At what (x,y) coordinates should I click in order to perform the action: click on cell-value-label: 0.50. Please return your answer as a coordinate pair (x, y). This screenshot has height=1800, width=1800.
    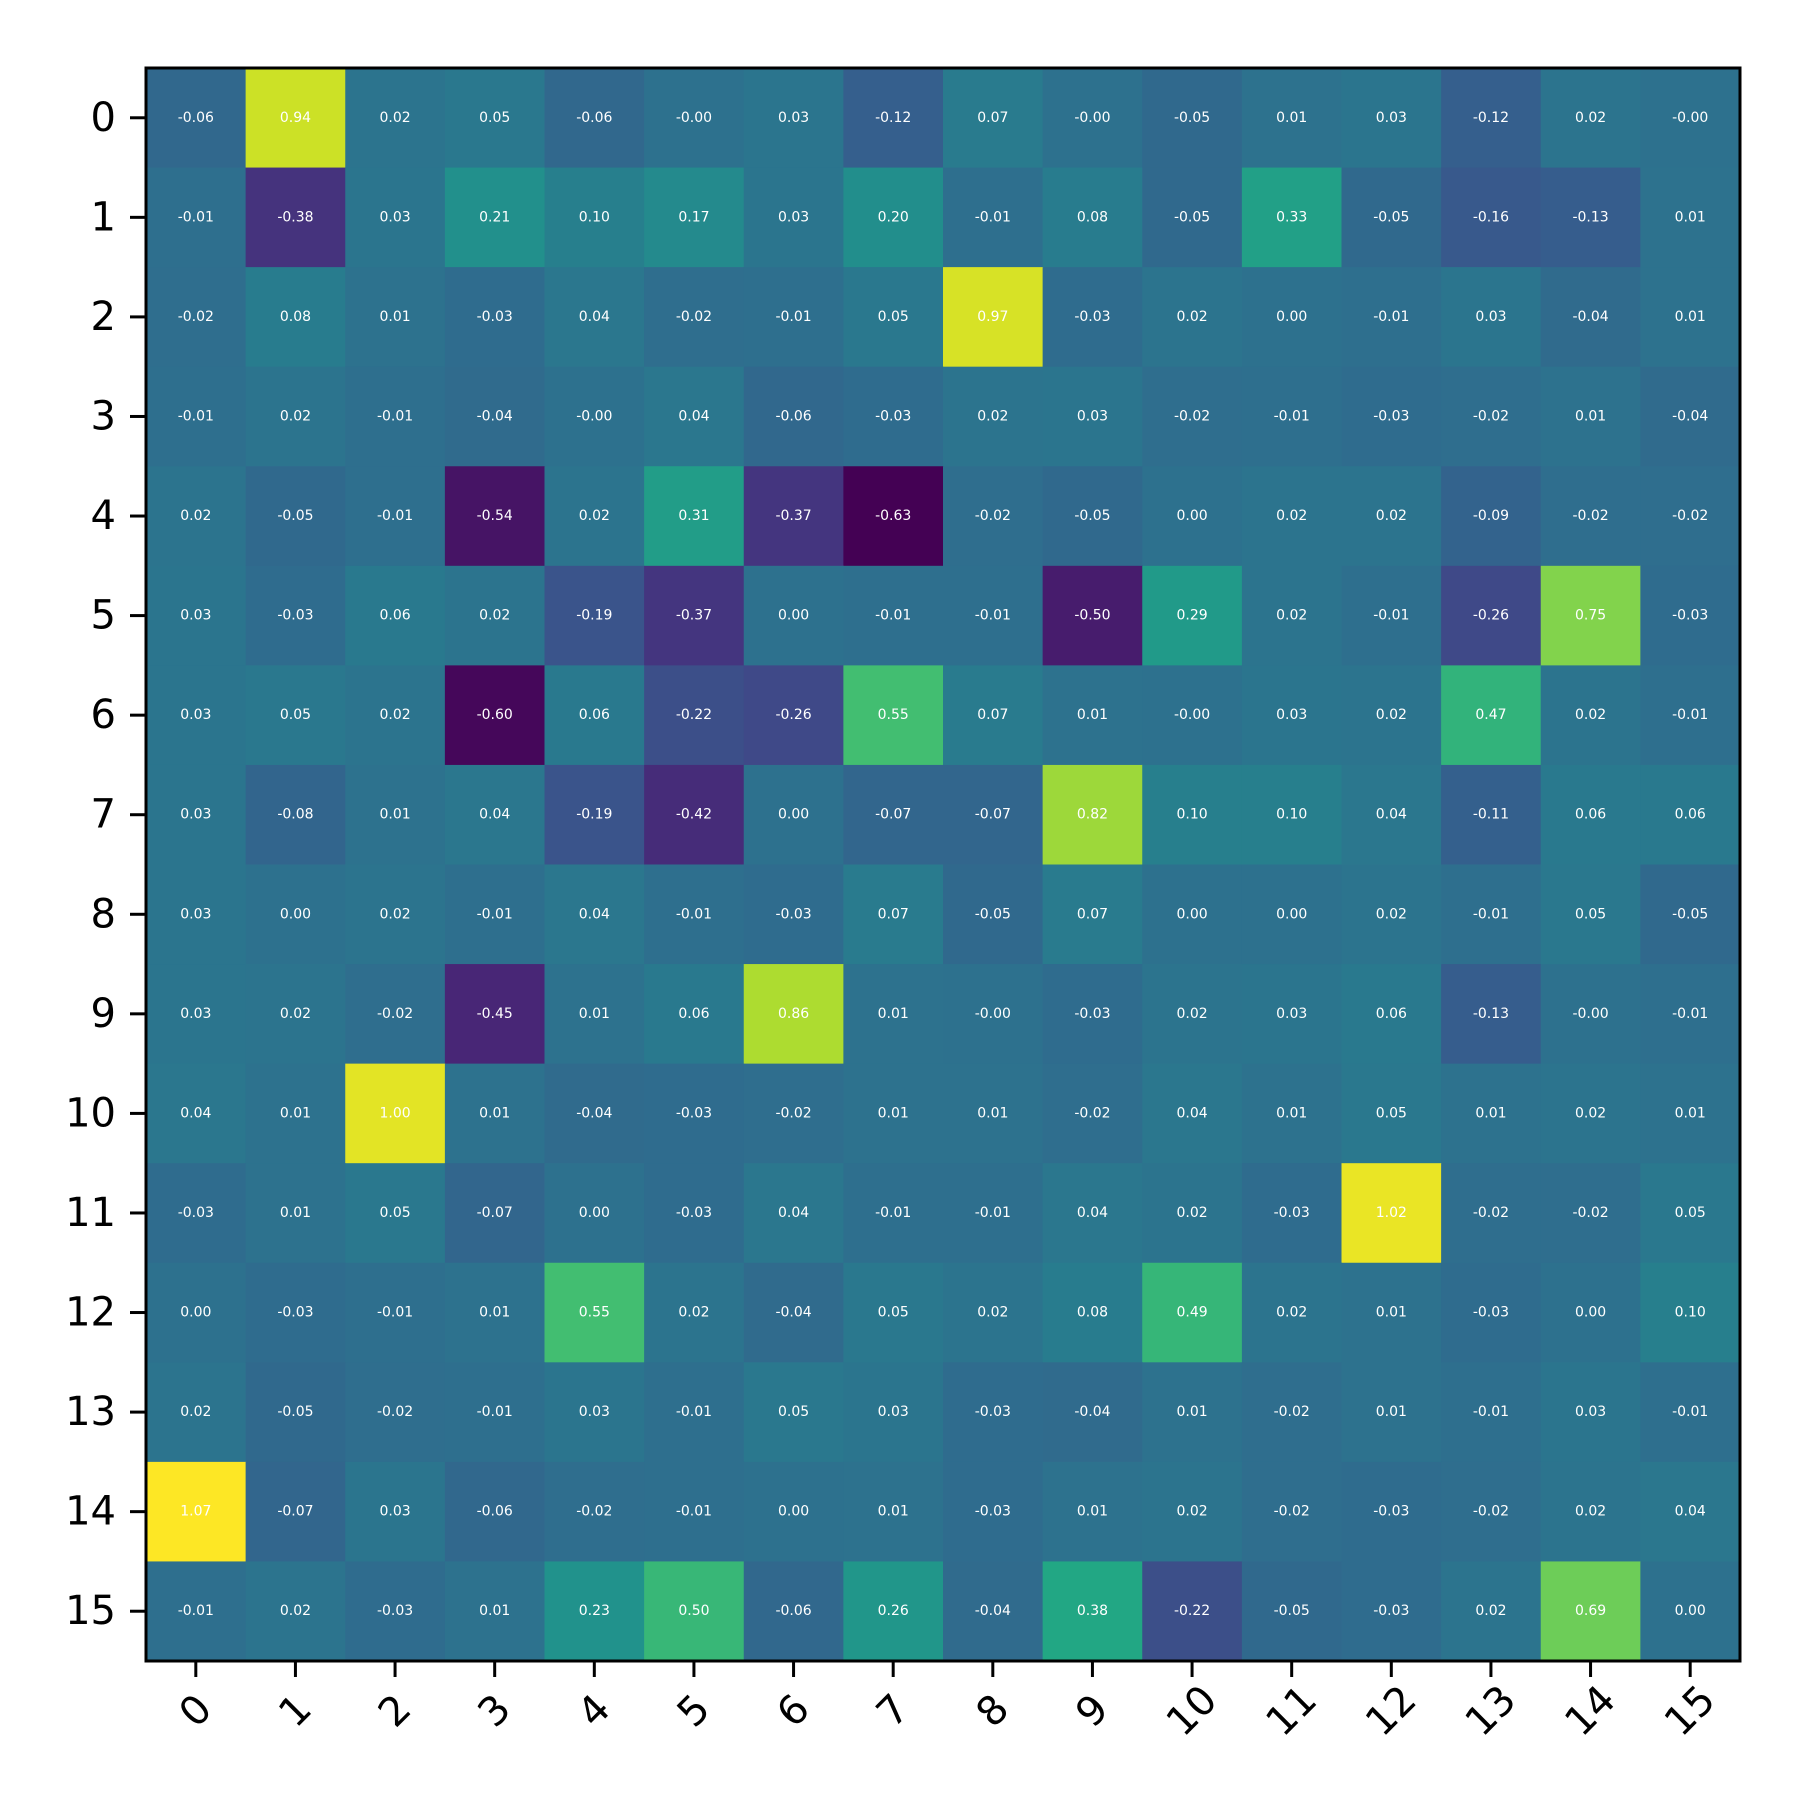
    Looking at the image, I should click on (693, 1611).